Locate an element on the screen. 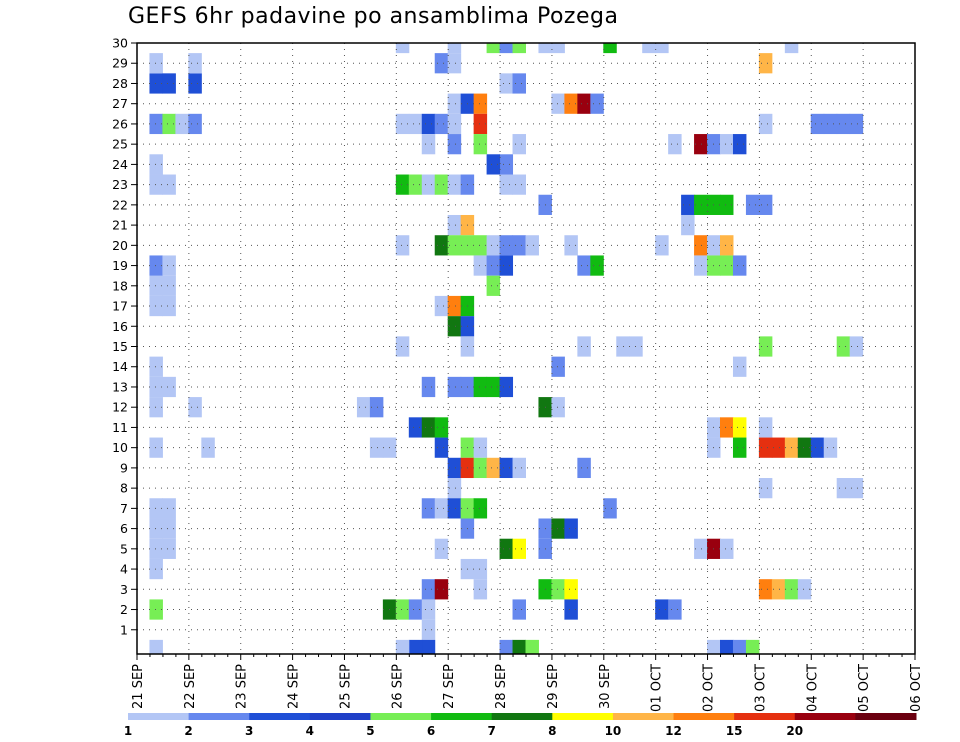 The width and height of the screenshot is (960, 742). y-tick-label: 24 is located at coordinates (120, 164).